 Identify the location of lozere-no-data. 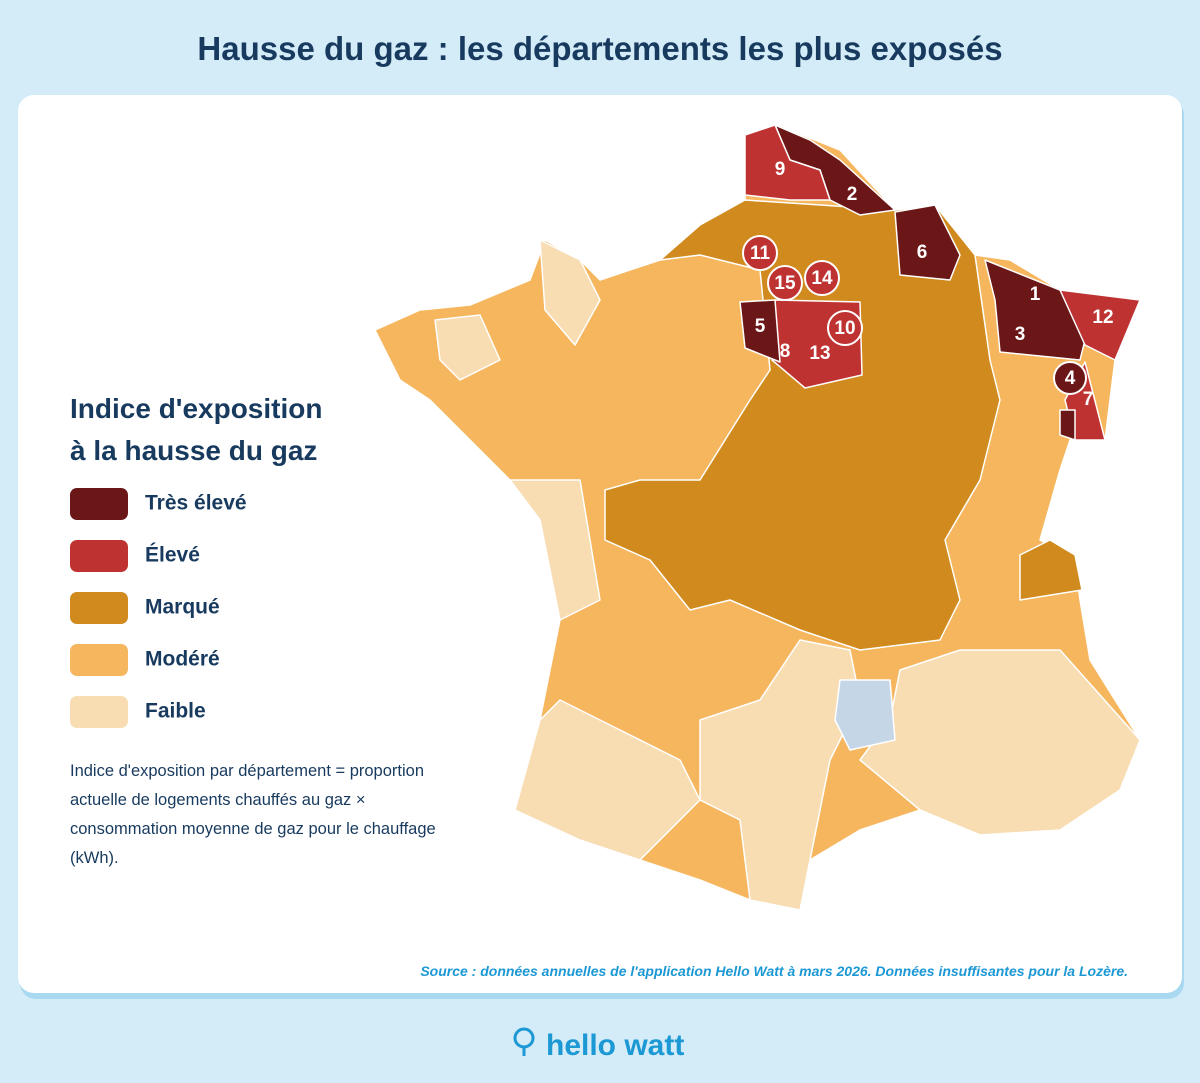
(865, 715).